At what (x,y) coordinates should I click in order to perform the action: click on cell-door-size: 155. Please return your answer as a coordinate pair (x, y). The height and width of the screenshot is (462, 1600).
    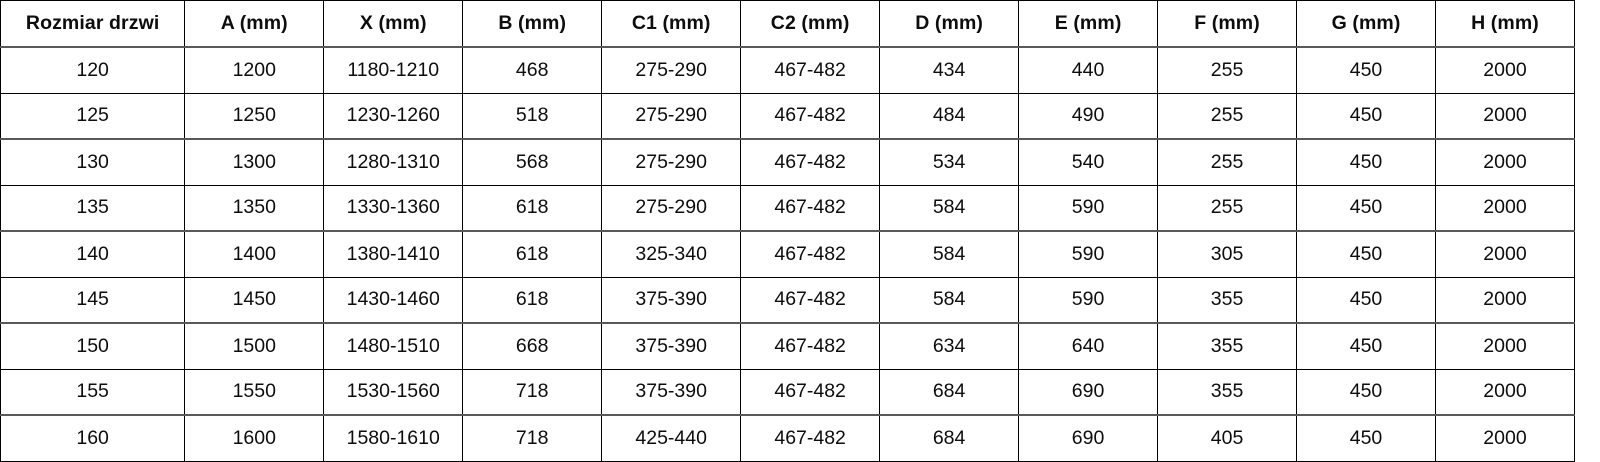
    Looking at the image, I should click on (93, 392).